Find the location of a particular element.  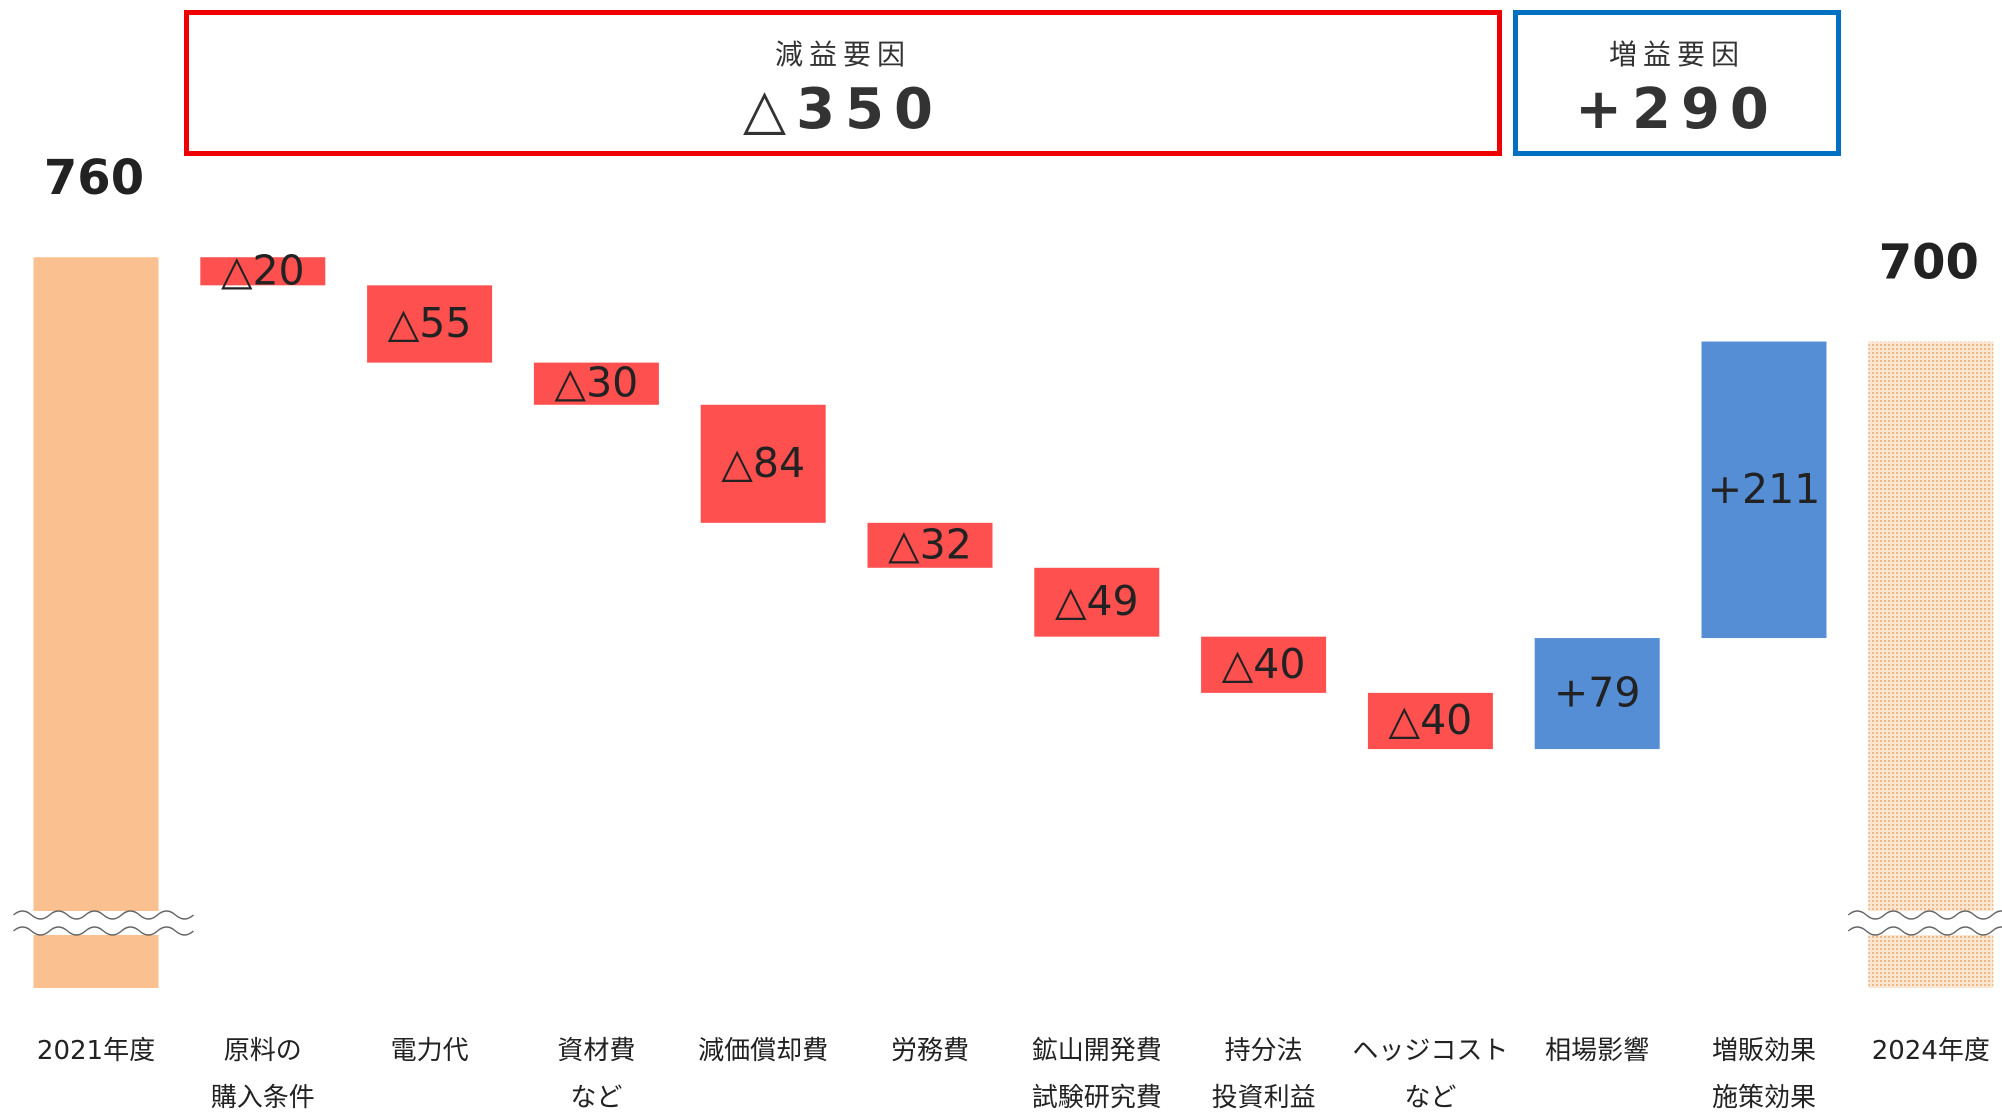

x-tick-label: 2021年度 is located at coordinates (96, 1051).